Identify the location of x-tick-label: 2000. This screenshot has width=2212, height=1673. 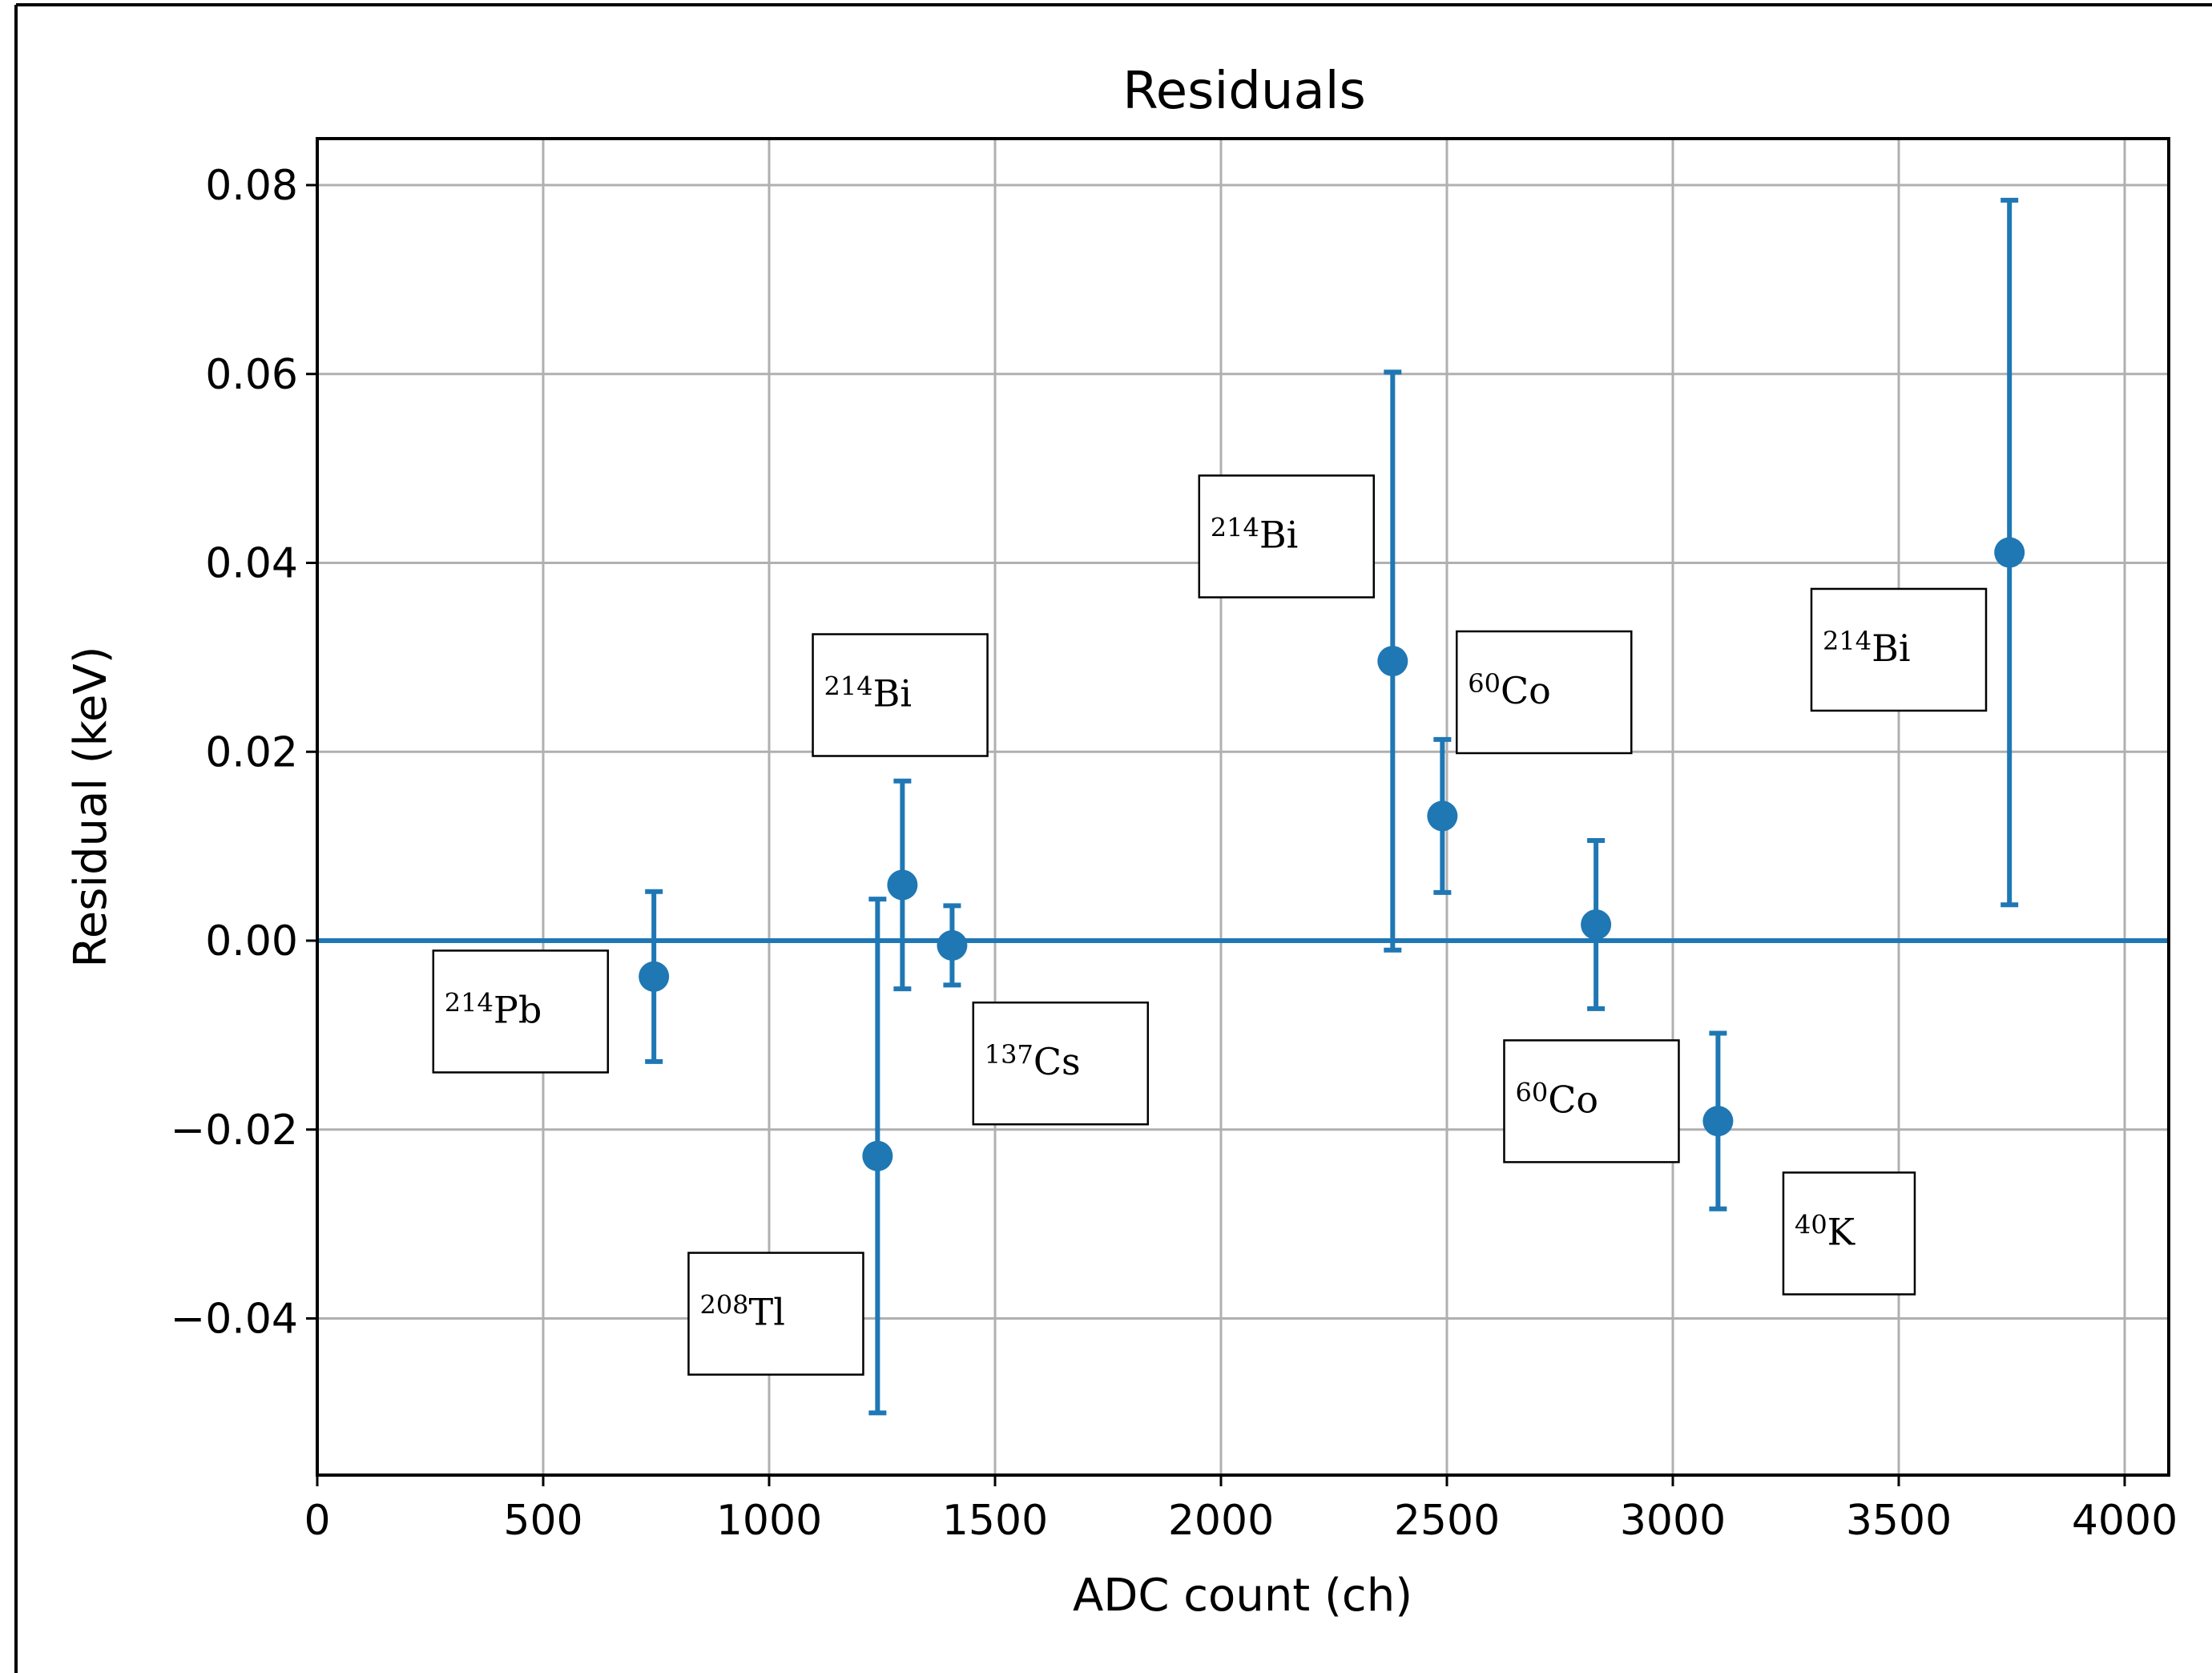
(1221, 1521).